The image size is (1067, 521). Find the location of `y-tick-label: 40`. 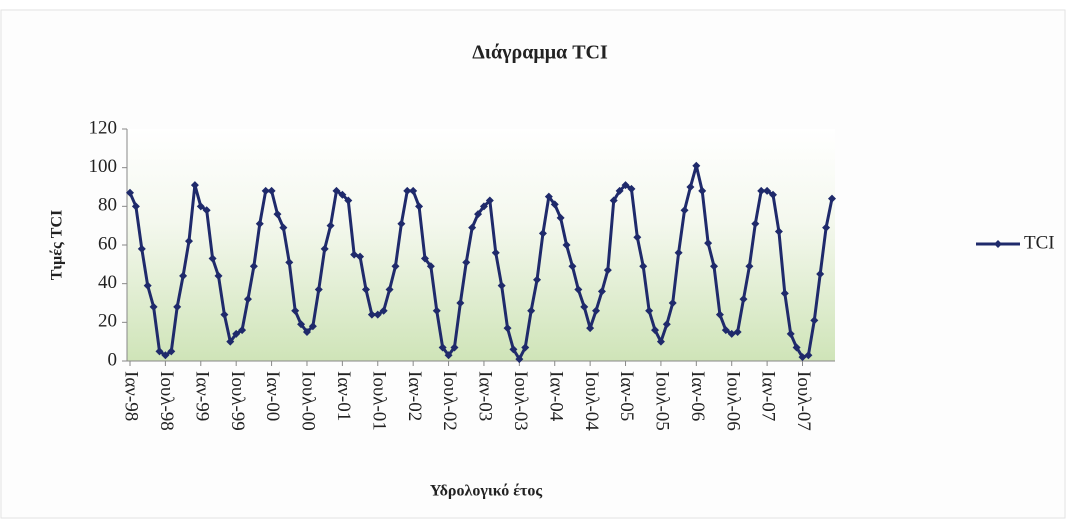

y-tick-label: 40 is located at coordinates (107, 282).